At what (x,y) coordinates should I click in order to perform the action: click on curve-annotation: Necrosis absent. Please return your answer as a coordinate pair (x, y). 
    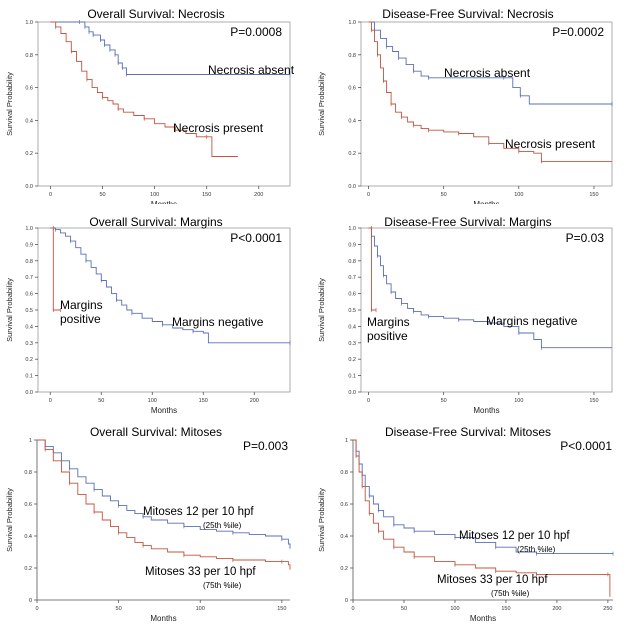
    Looking at the image, I should click on (251, 70).